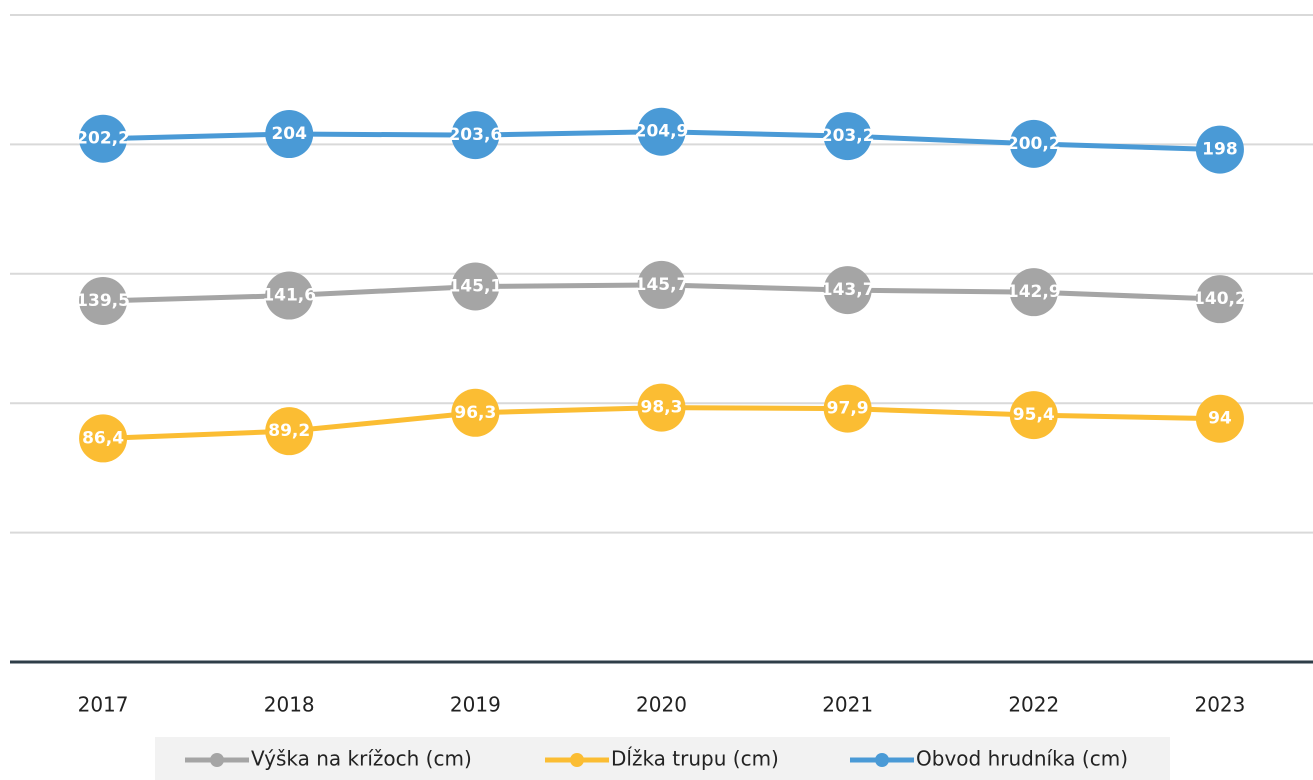  I want to click on data-label: 202,2, so click(103, 139).